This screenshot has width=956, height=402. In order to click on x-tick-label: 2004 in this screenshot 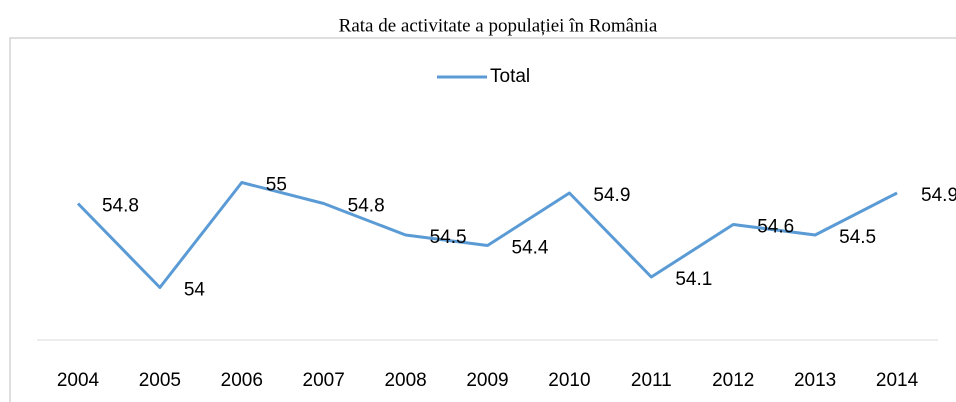, I will do `click(78, 380)`.